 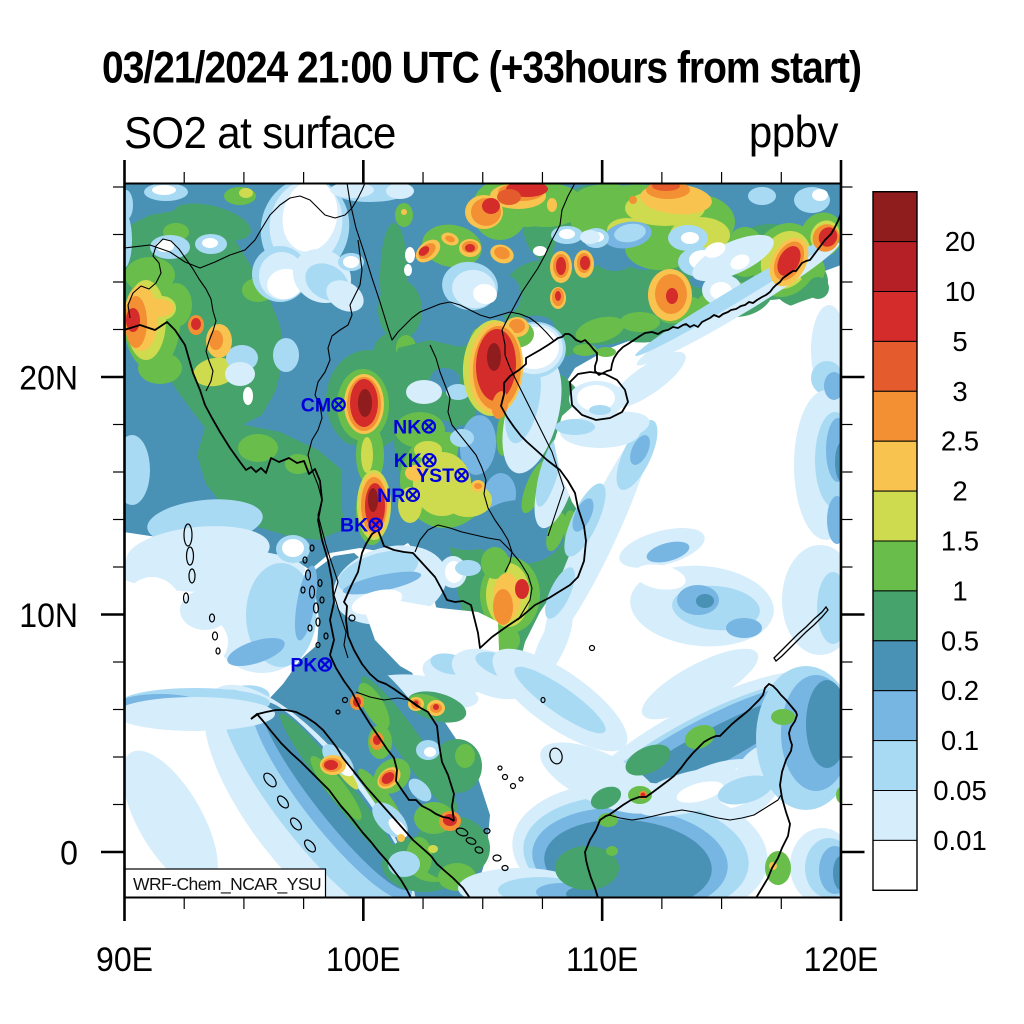 What do you see at coordinates (391, 496) in the screenshot?
I see `svg-text: NR` at bounding box center [391, 496].